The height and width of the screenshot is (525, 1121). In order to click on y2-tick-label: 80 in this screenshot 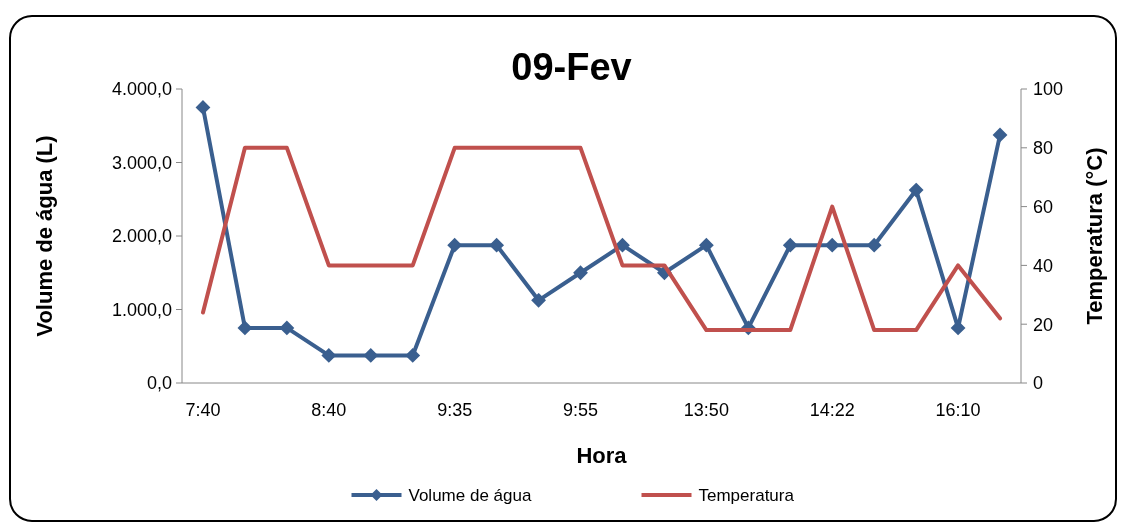, I will do `click(1043, 148)`.